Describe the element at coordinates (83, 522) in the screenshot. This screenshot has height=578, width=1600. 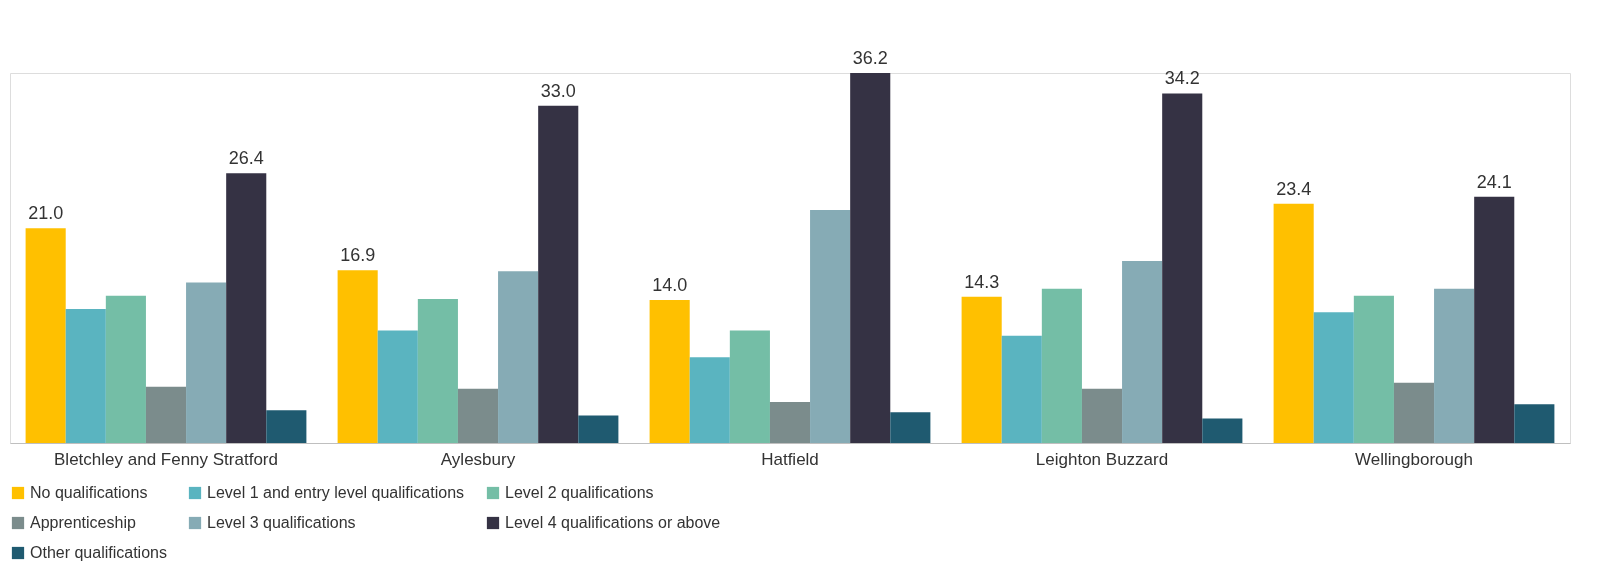
I see `legend-label: Apprenticeship` at that location.